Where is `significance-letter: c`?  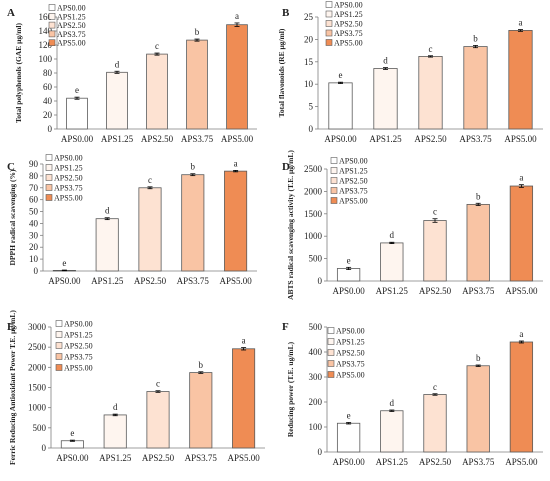 significance-letter: c is located at coordinates (158, 384).